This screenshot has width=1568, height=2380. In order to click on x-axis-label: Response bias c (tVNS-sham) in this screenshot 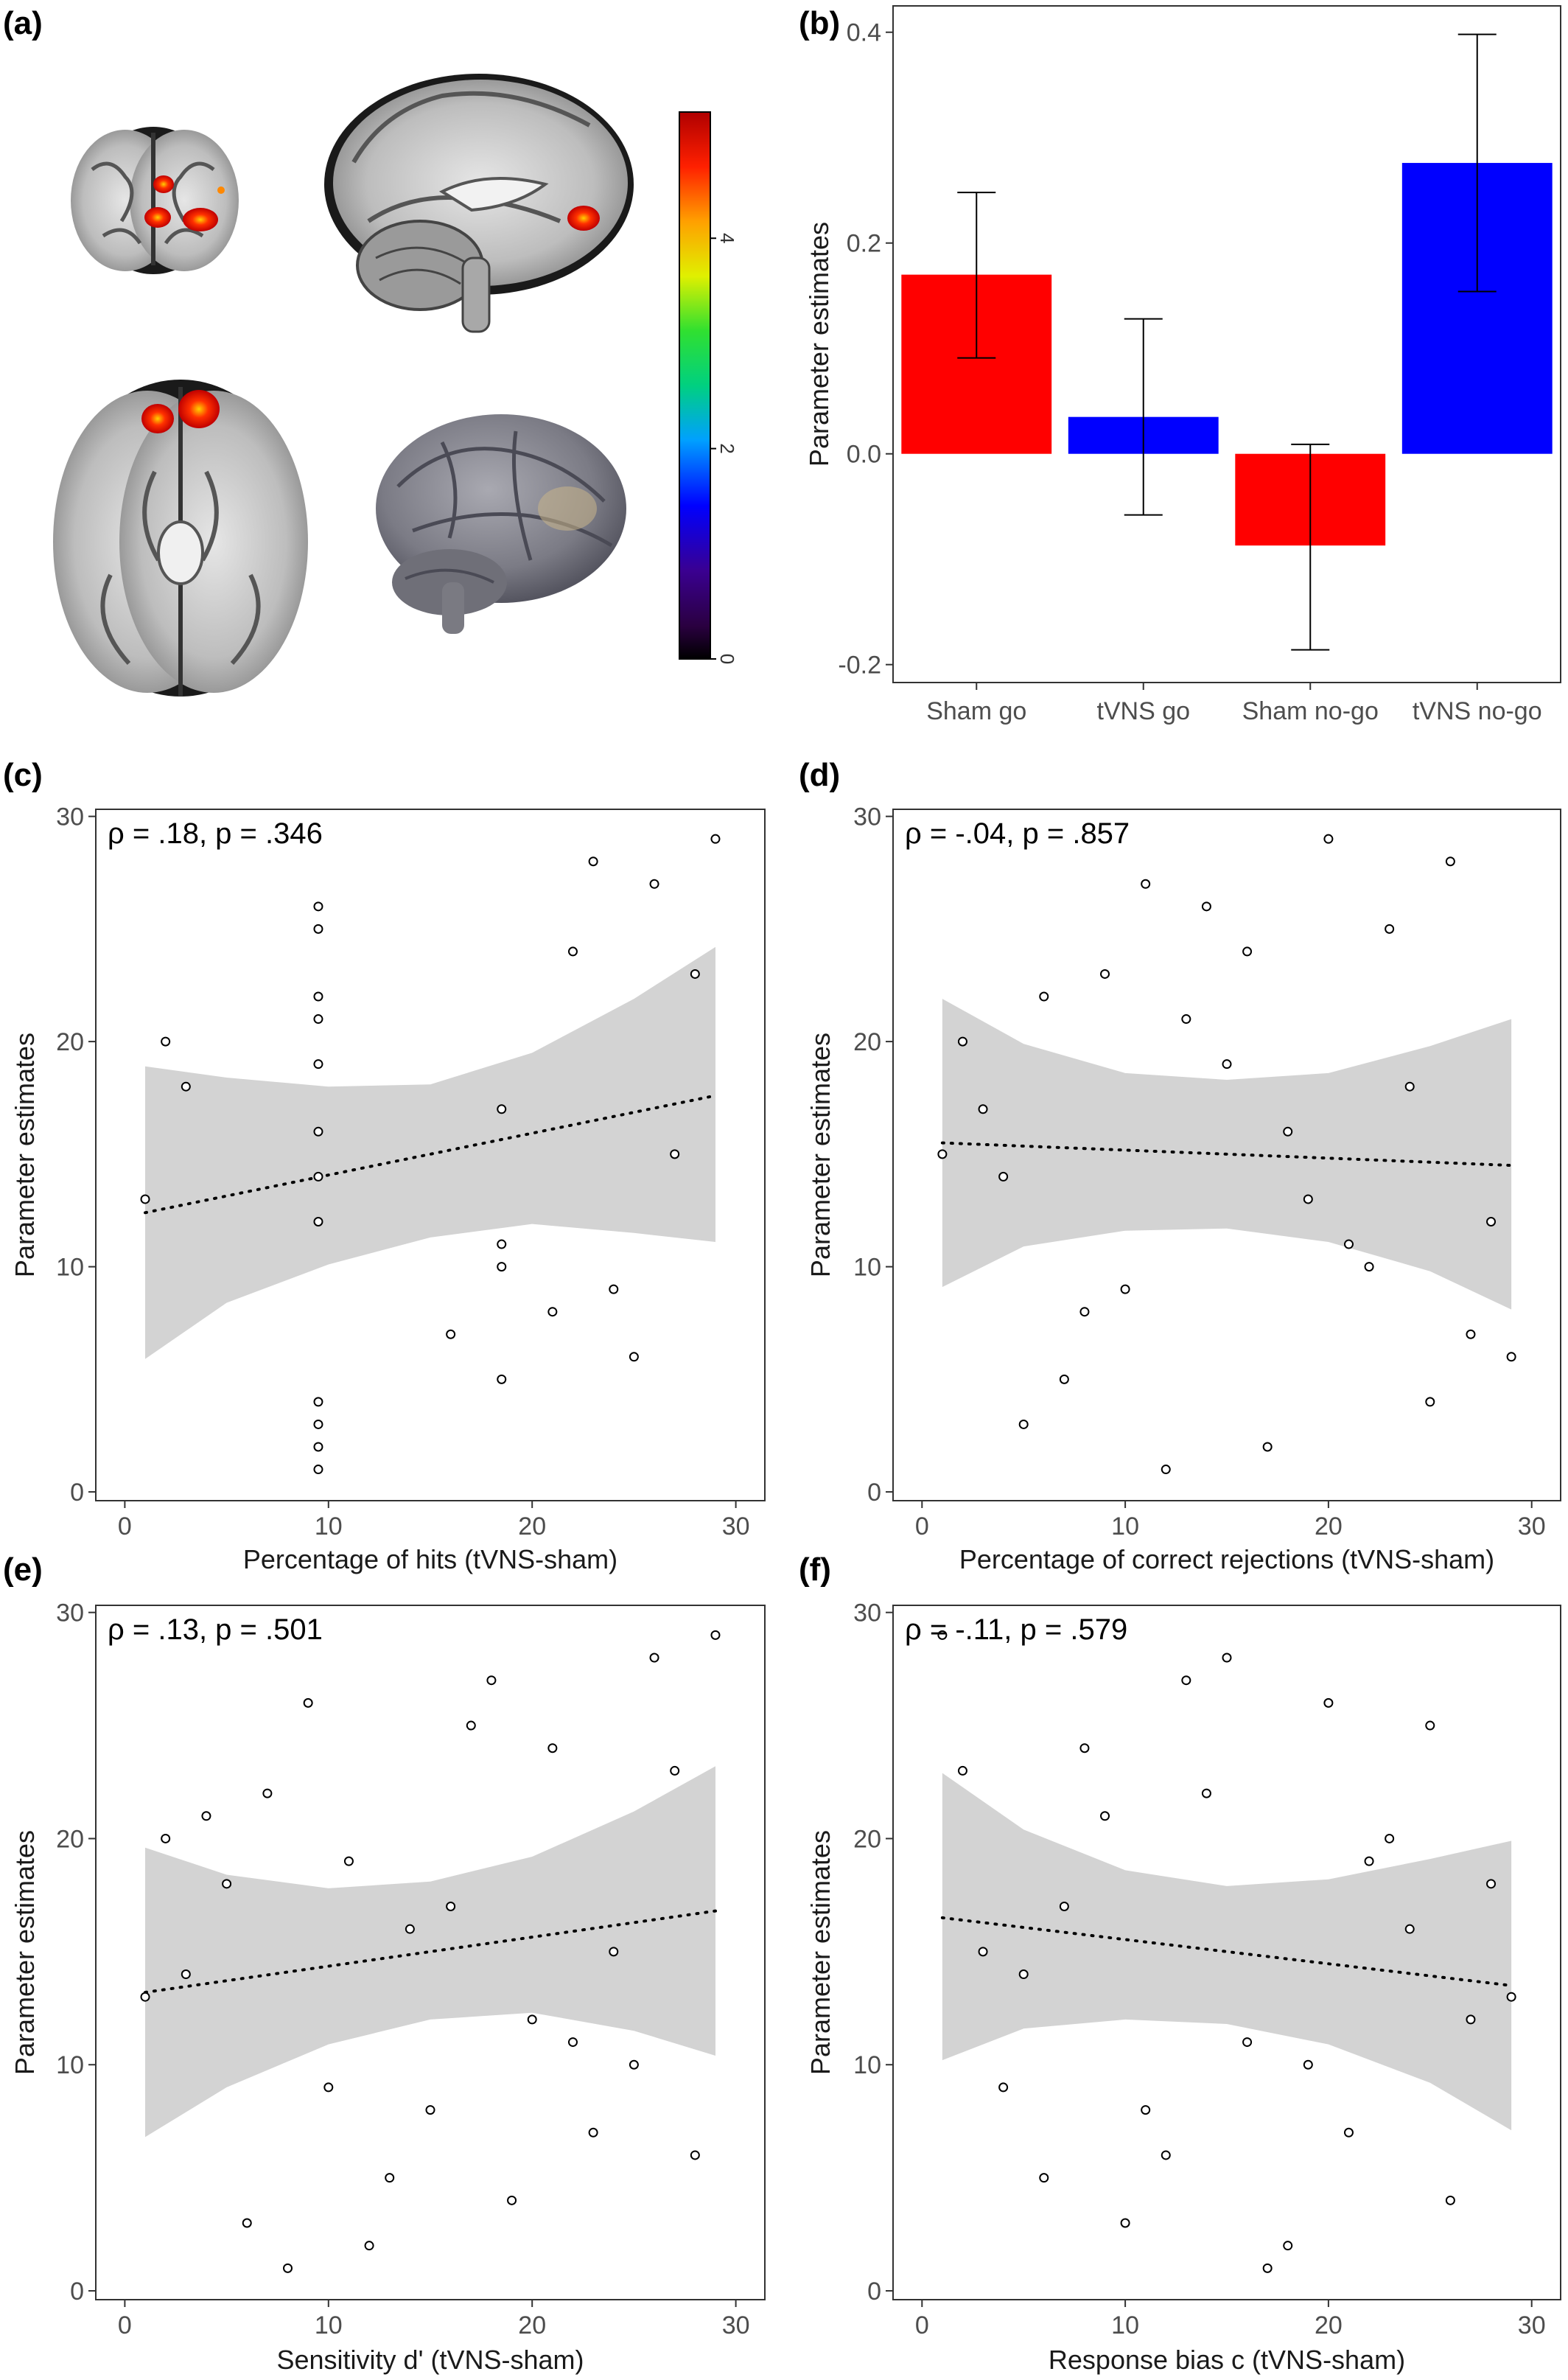, I will do `click(1227, 2360)`.